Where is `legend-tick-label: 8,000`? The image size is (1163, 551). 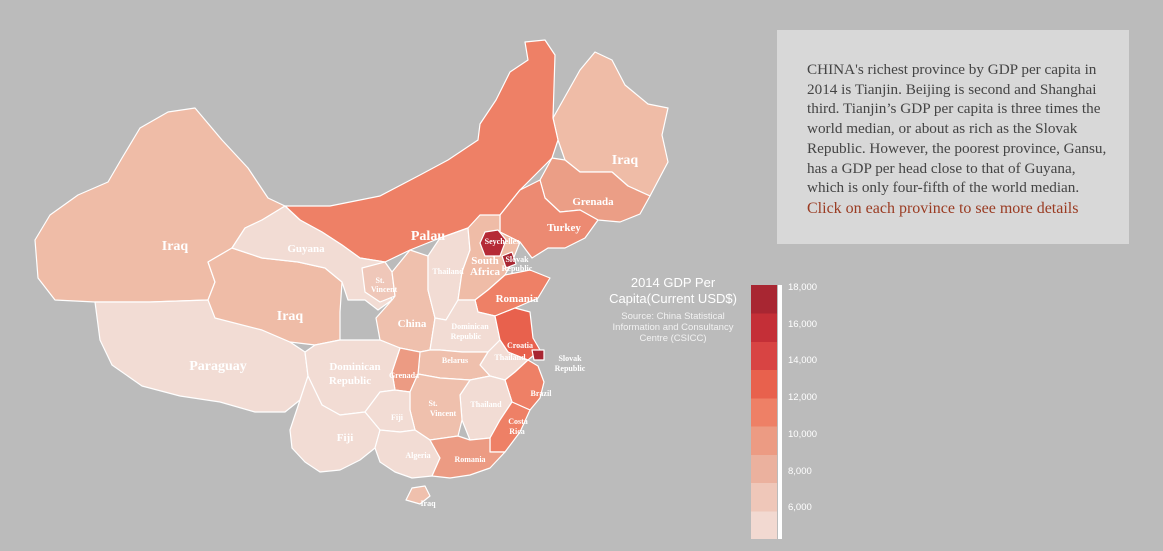
legend-tick-label: 8,000 is located at coordinates (800, 471).